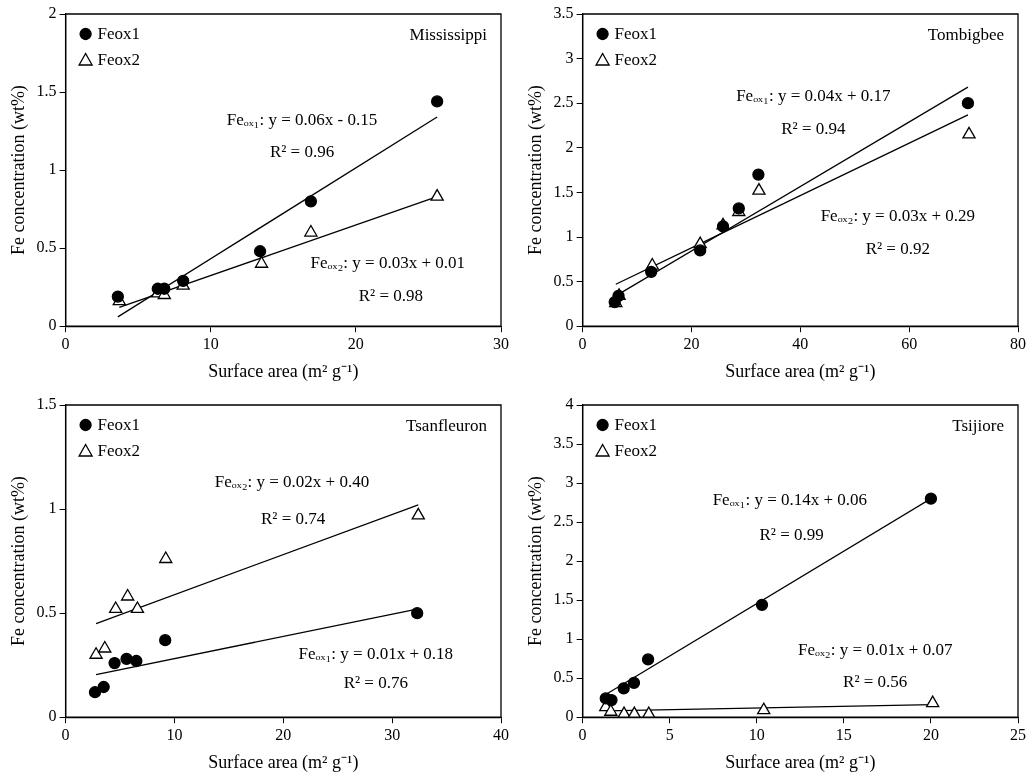  What do you see at coordinates (791, 534) in the screenshot?
I see `annotation: R² = 0.99` at bounding box center [791, 534].